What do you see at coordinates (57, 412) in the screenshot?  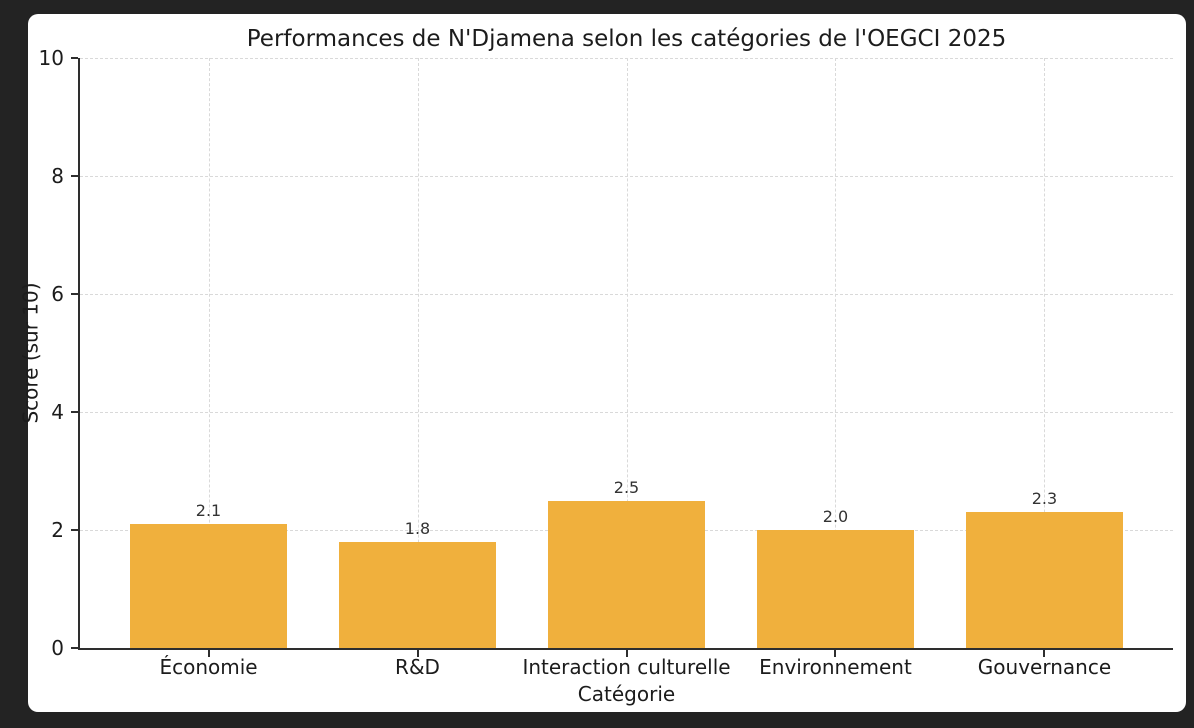 I see `y-tick-label: 4` at bounding box center [57, 412].